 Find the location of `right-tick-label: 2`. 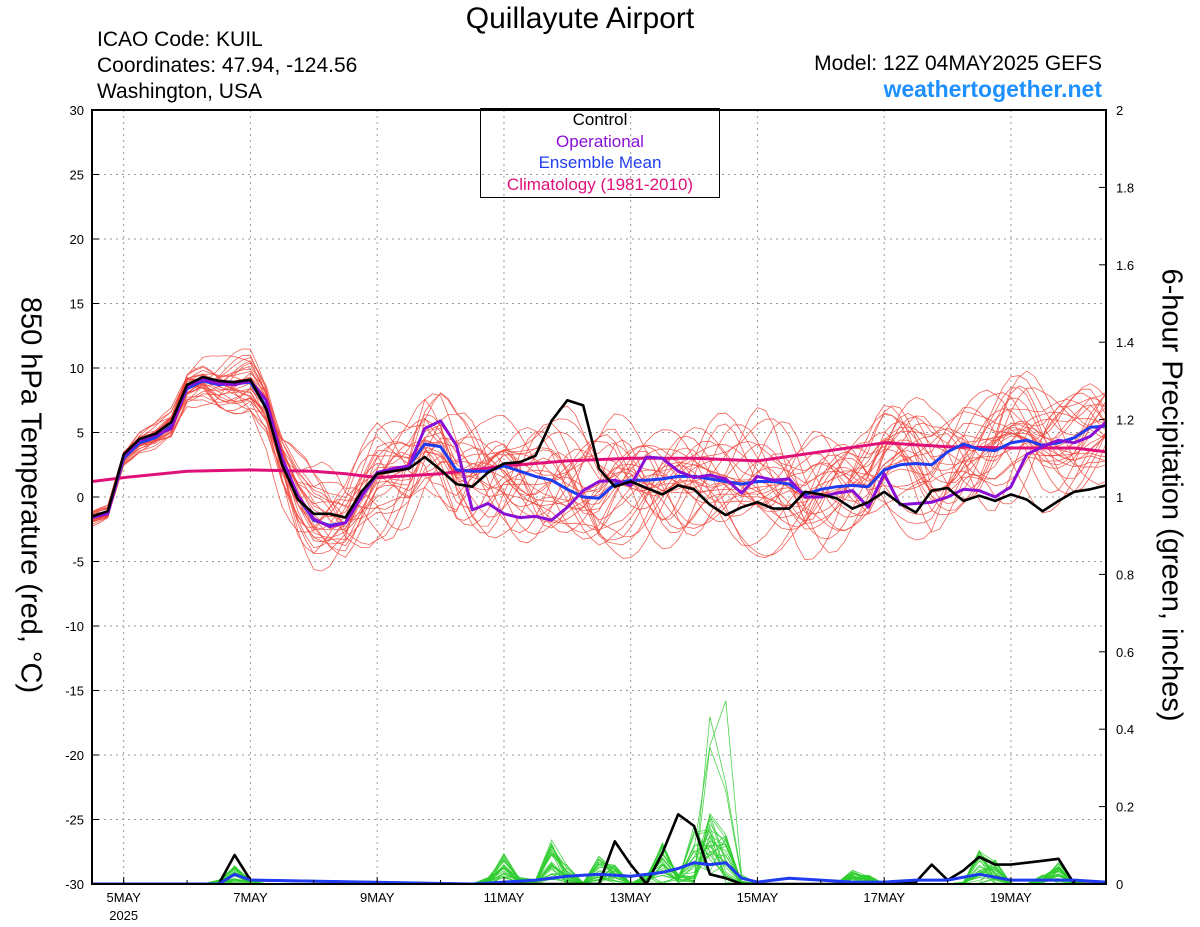

right-tick-label: 2 is located at coordinates (1119, 110).